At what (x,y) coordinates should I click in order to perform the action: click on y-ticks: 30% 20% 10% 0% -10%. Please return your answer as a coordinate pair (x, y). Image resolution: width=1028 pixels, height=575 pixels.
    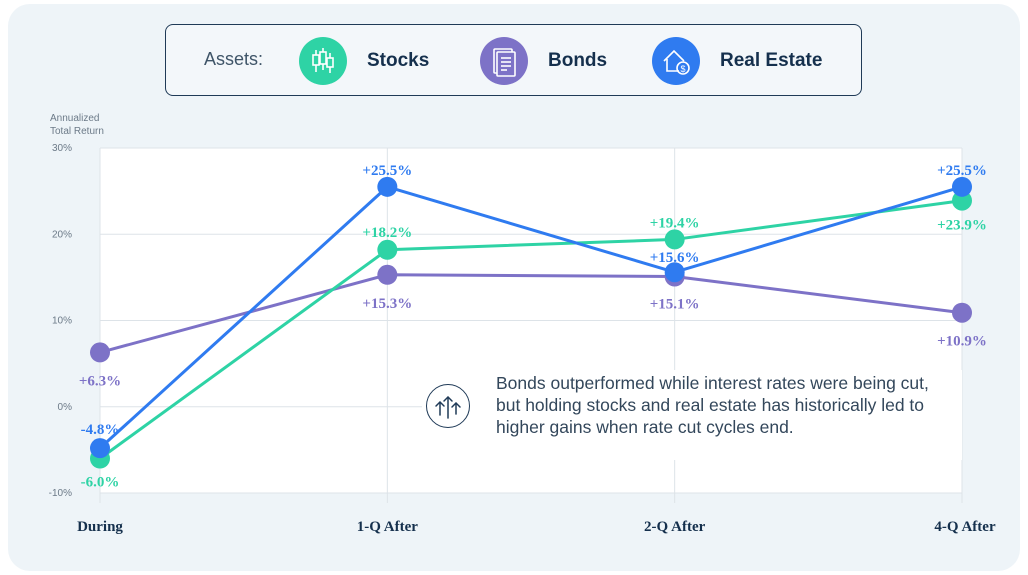
    Looking at the image, I should click on (60, 321).